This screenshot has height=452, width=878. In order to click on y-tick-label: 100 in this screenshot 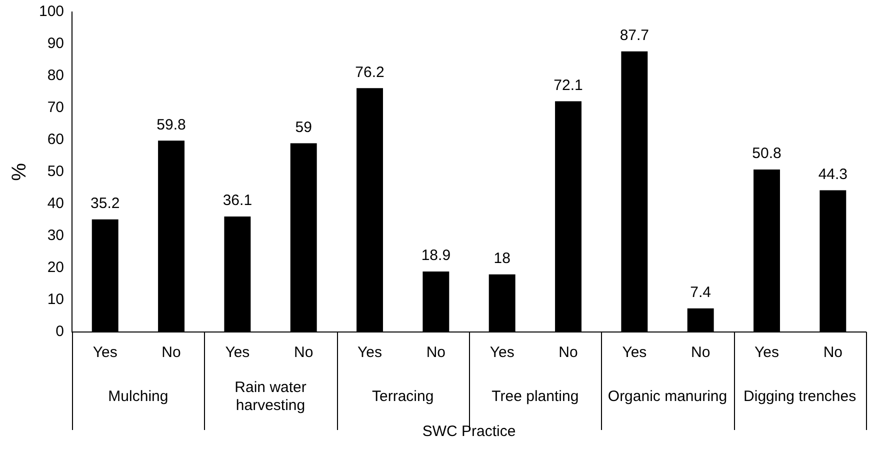, I will do `click(51, 11)`.